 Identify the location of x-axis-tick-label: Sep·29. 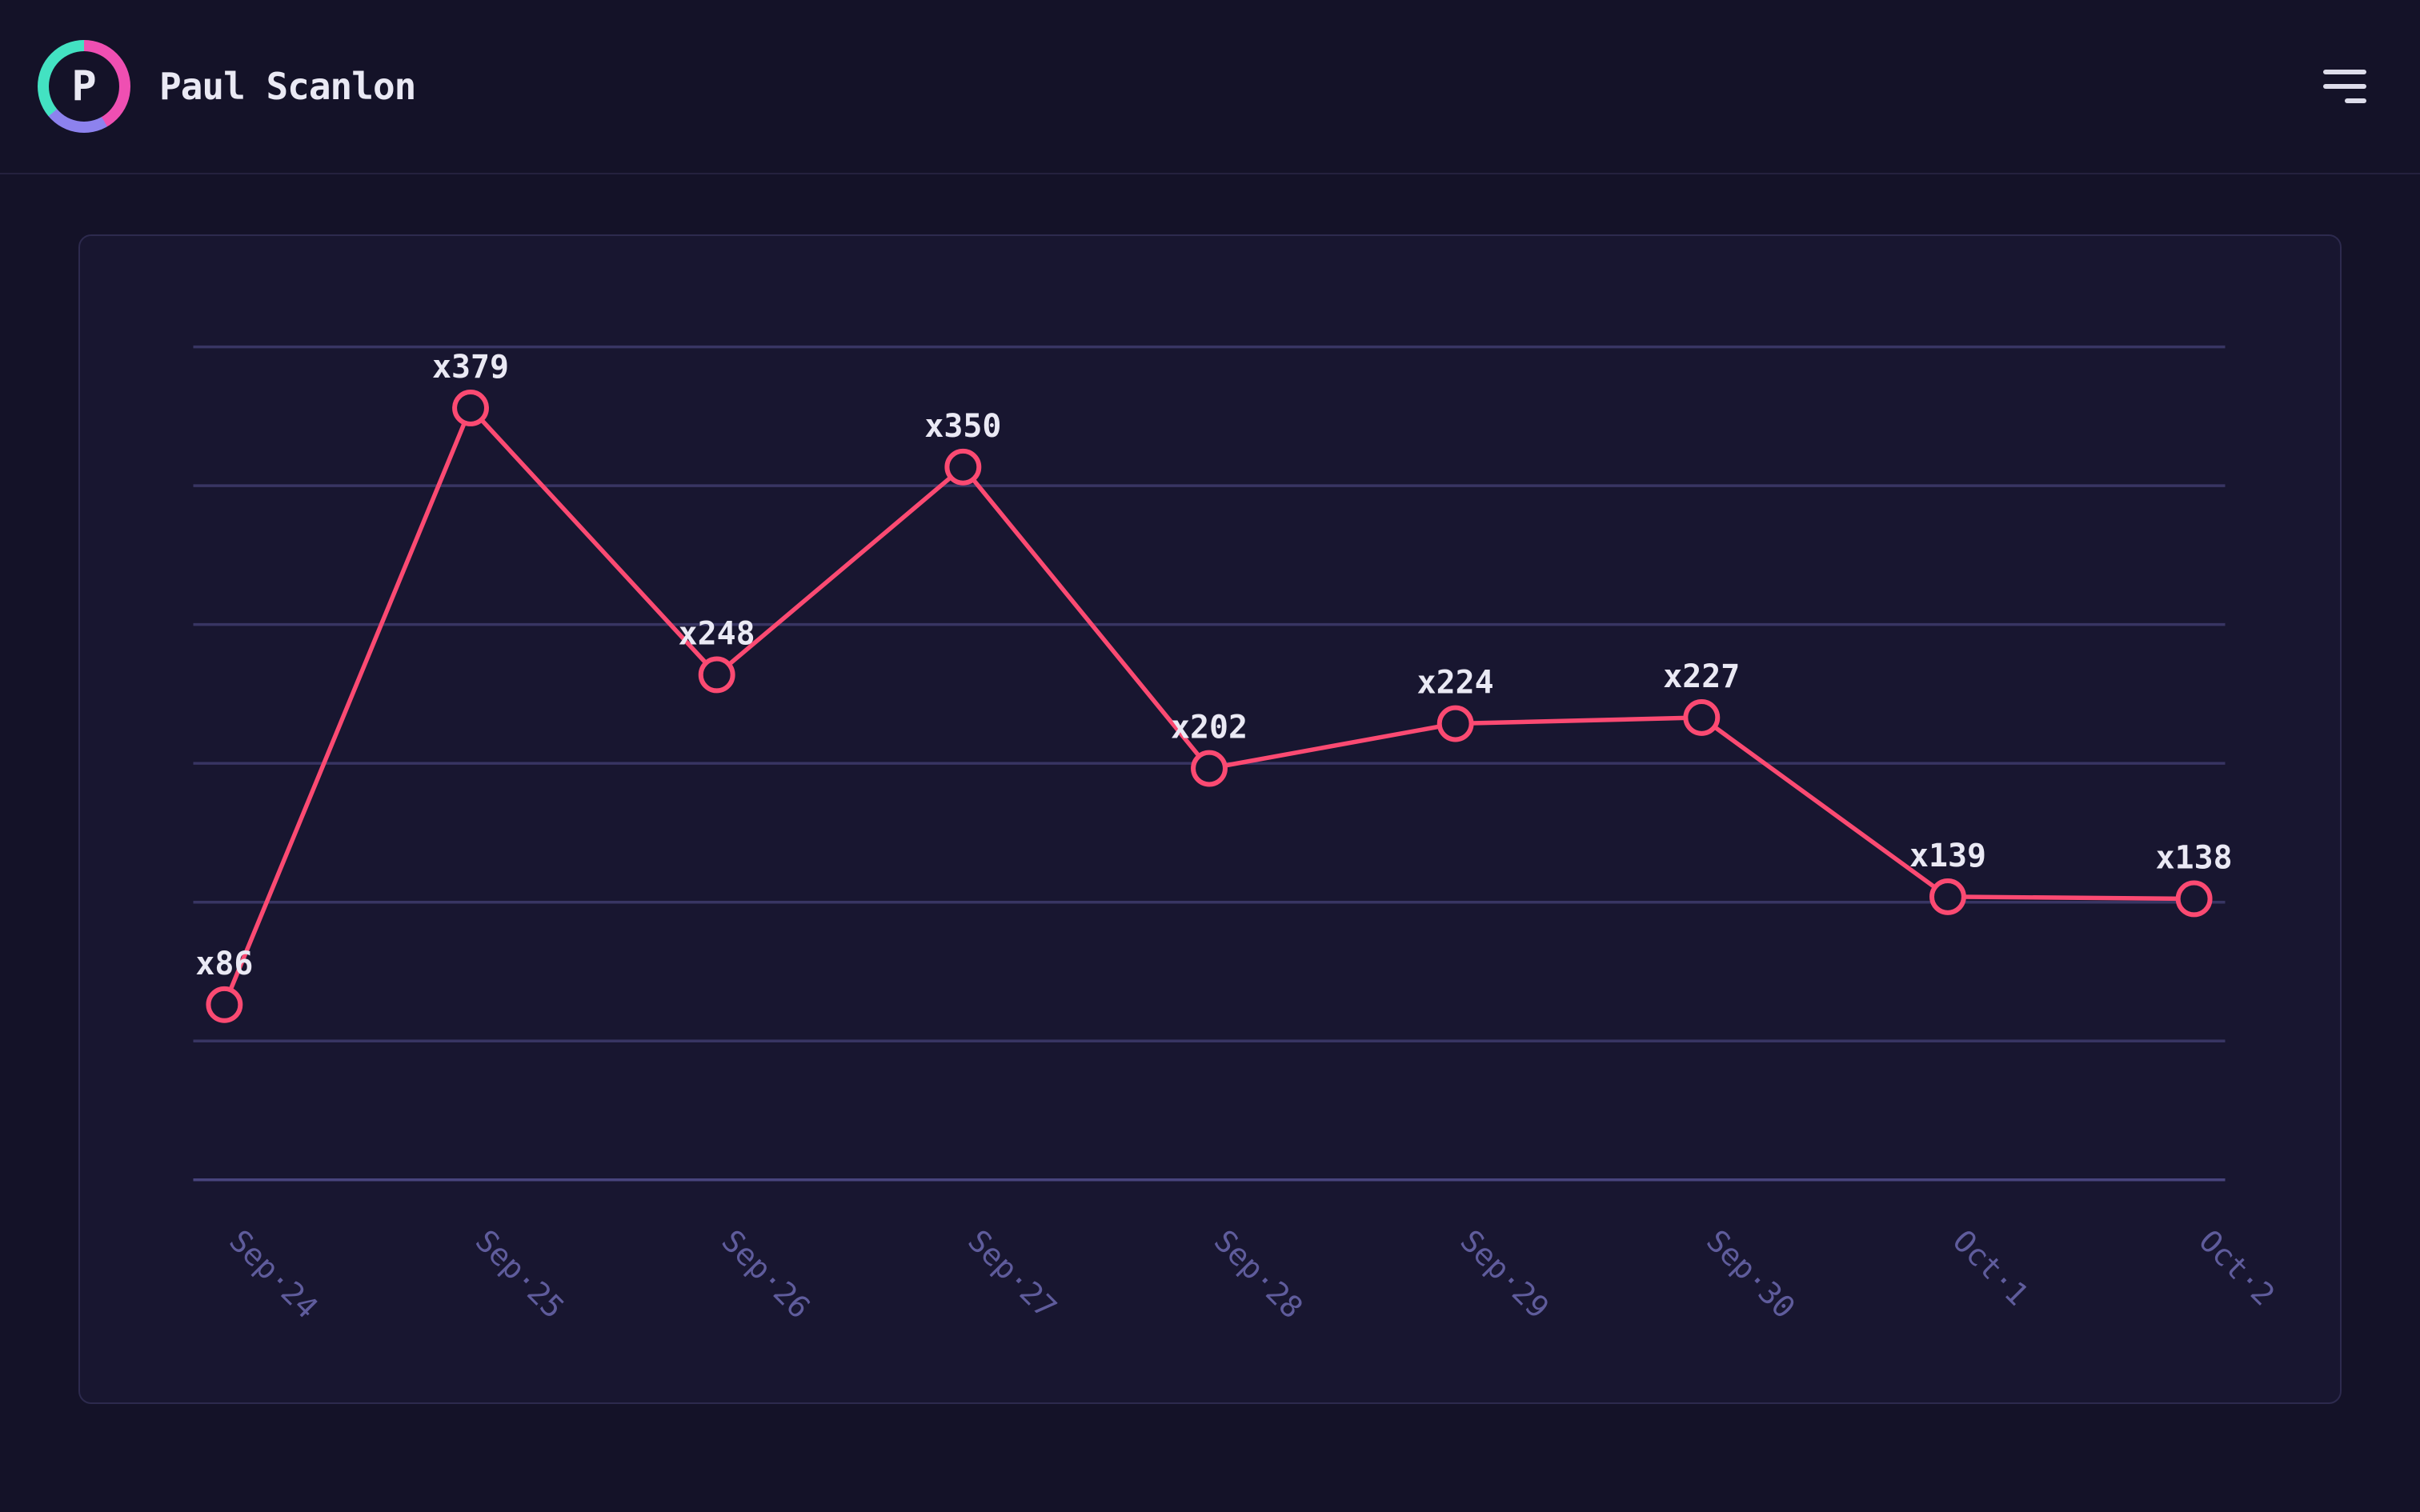
(1504, 1274).